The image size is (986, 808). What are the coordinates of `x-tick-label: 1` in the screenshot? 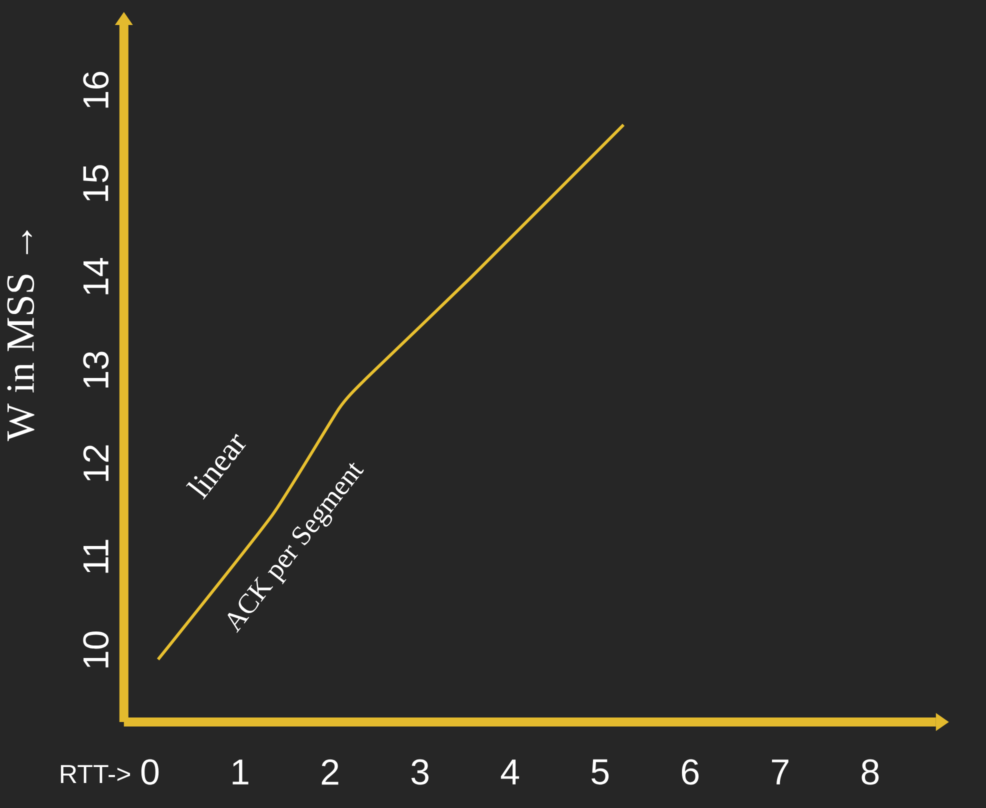 It's located at (240, 772).